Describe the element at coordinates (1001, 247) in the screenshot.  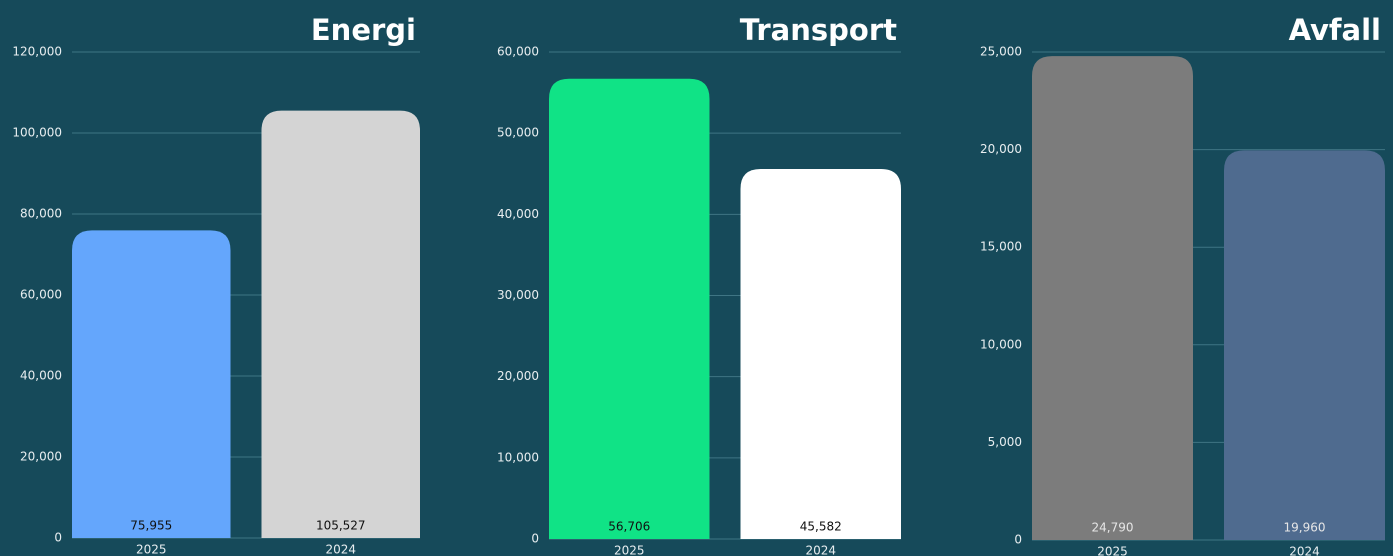
I see `y-tick-label: 15,000` at that location.